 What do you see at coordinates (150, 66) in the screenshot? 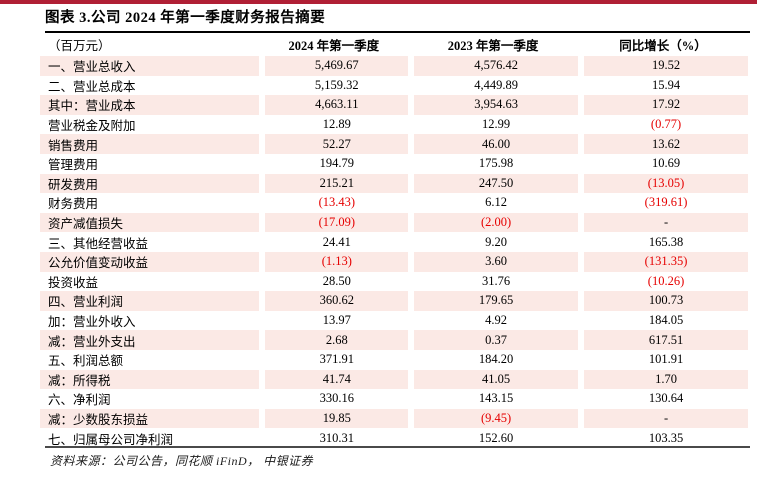
I see `row-label: 一、营业总收入` at bounding box center [150, 66].